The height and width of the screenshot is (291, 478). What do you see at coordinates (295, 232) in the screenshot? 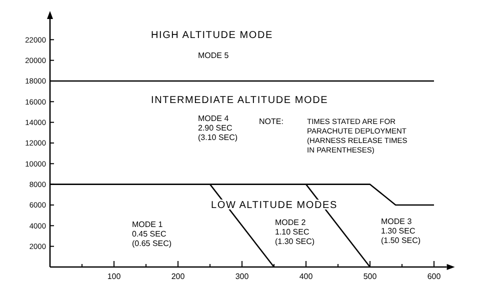
I see `annotation: MODE 2 1.10 SEC (1.30 SEC)` at bounding box center [295, 232].